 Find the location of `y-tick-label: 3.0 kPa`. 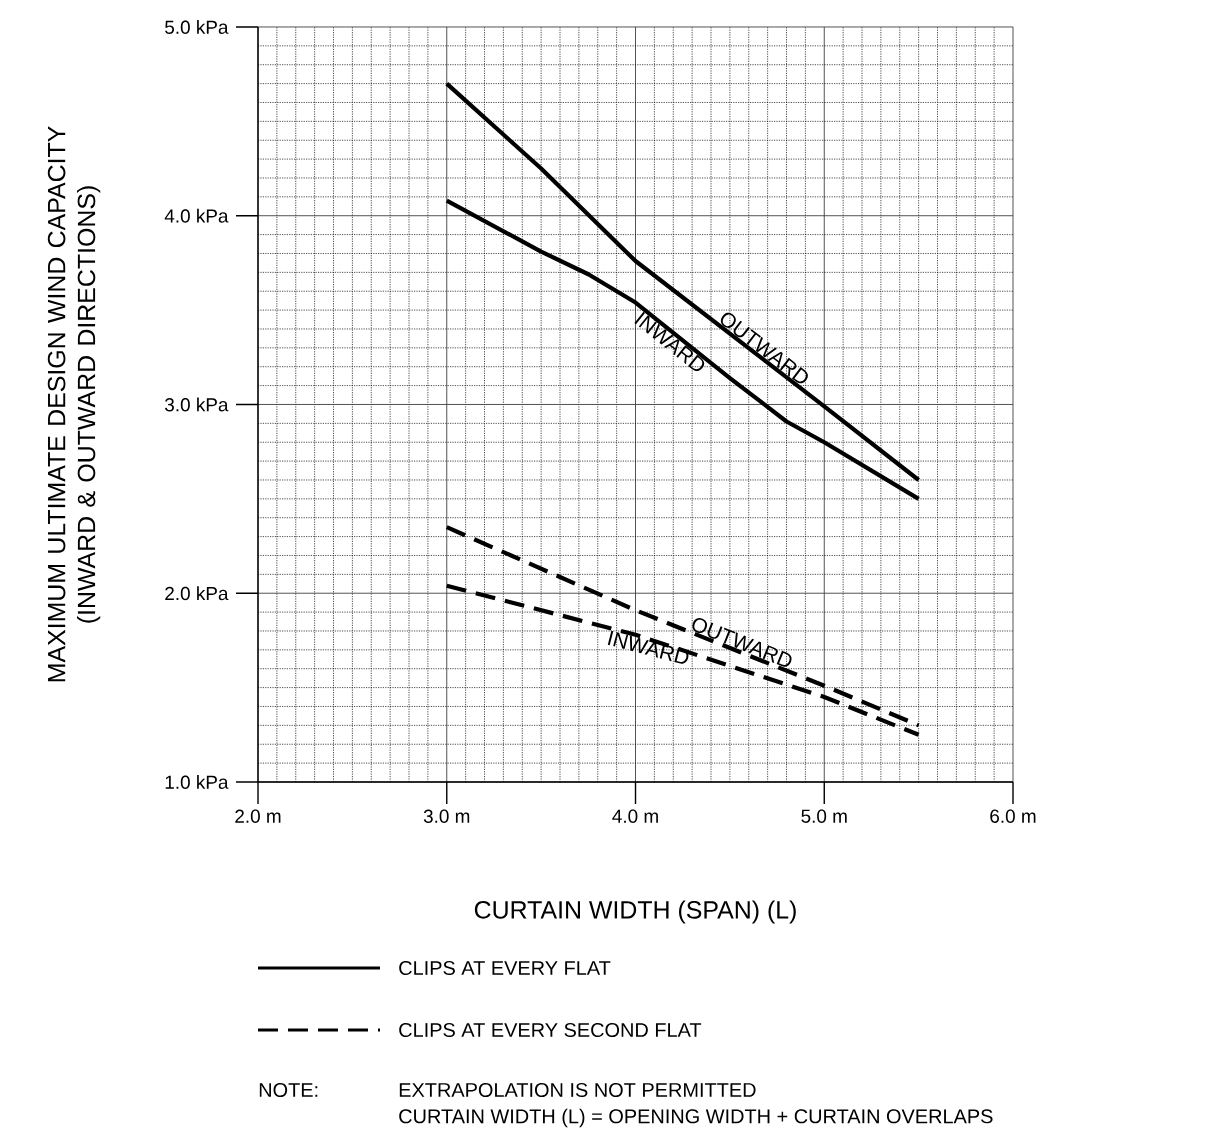

y-tick-label: 3.0 kPa is located at coordinates (197, 404).